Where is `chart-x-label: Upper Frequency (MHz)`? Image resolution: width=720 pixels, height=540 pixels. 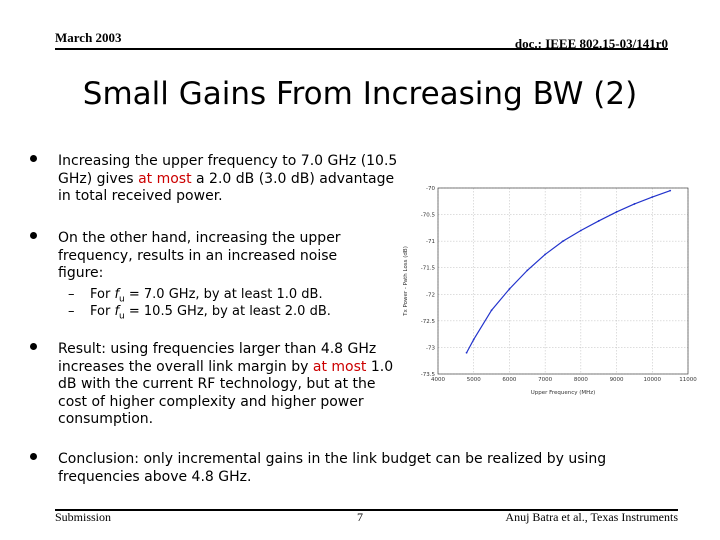 chart-x-label: Upper Frequency (MHz) is located at coordinates (563, 393).